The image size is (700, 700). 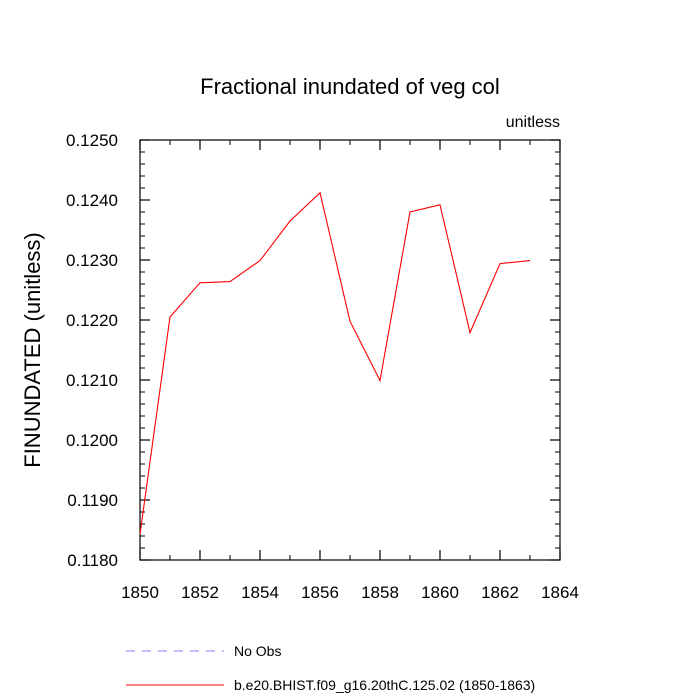 What do you see at coordinates (92, 440) in the screenshot?
I see `y-tick-label: 0.1200` at bounding box center [92, 440].